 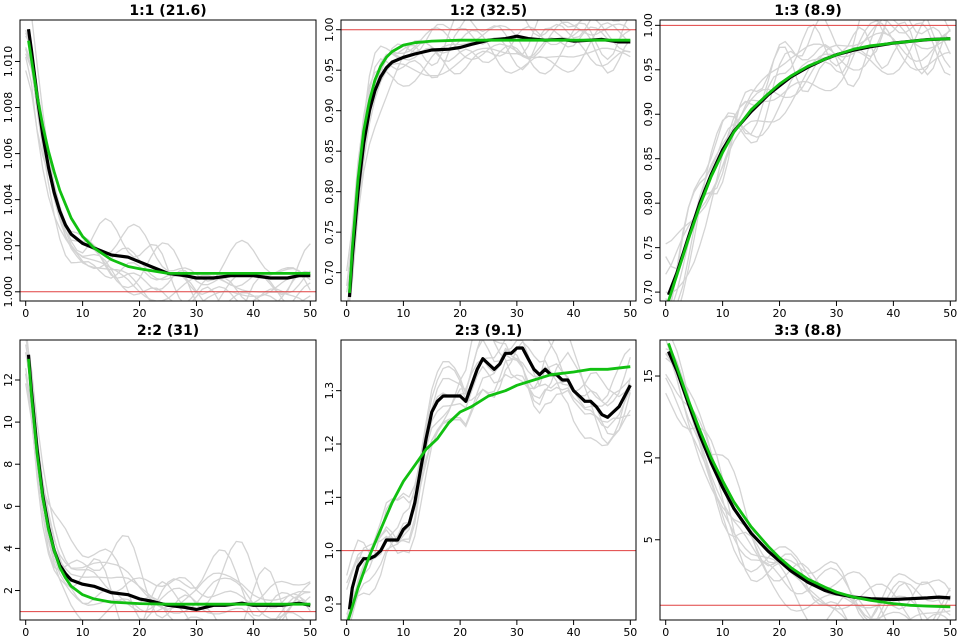 What do you see at coordinates (8, 464) in the screenshot?
I see `y-tick-label: 8` at bounding box center [8, 464].